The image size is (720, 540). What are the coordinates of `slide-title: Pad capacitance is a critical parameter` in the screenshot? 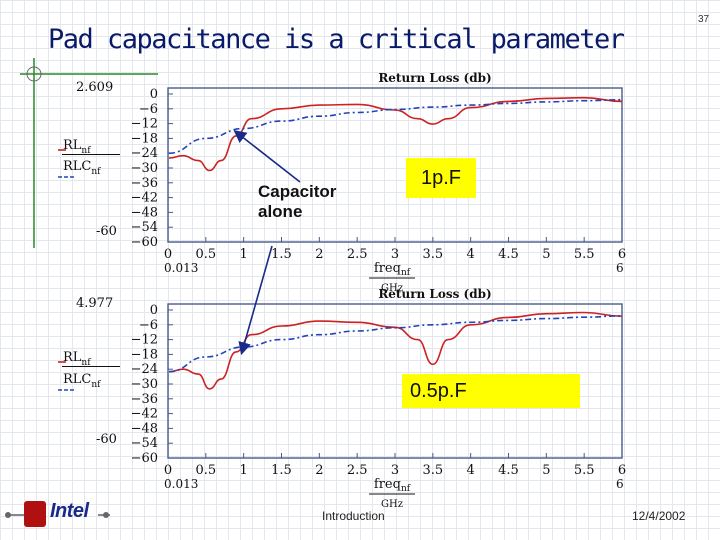 It's located at (336, 39).